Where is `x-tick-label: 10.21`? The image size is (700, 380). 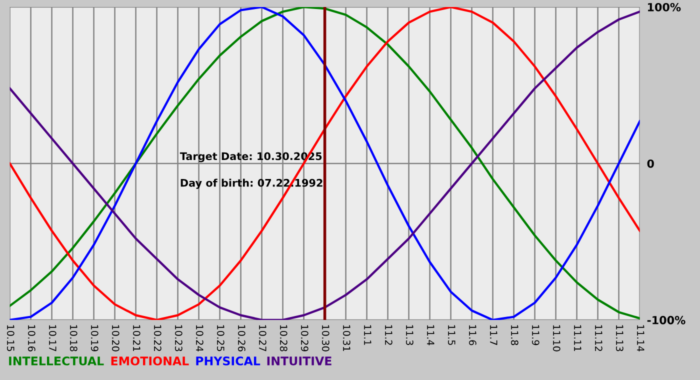 x-tick-label: 10.21 is located at coordinates (136, 338).